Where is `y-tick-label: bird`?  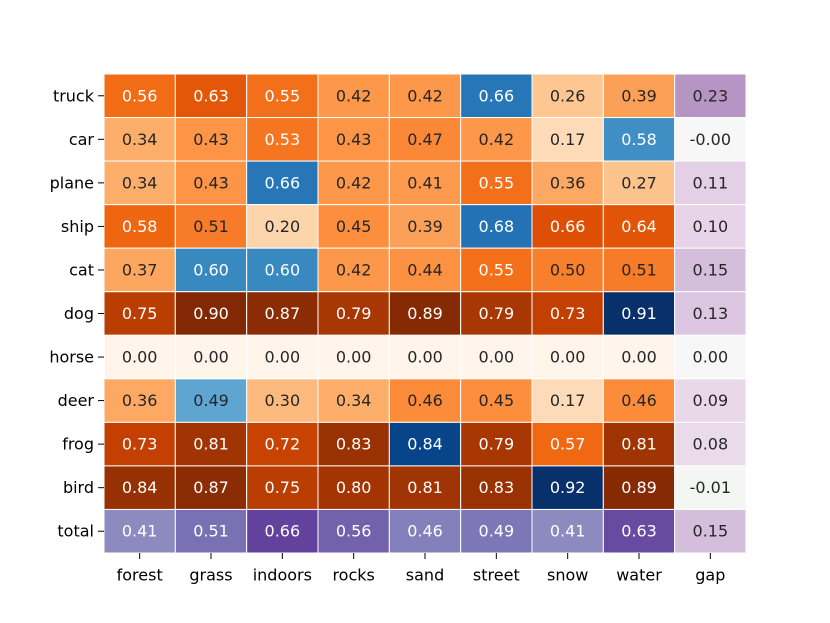 y-tick-label: bird is located at coordinates (78, 487).